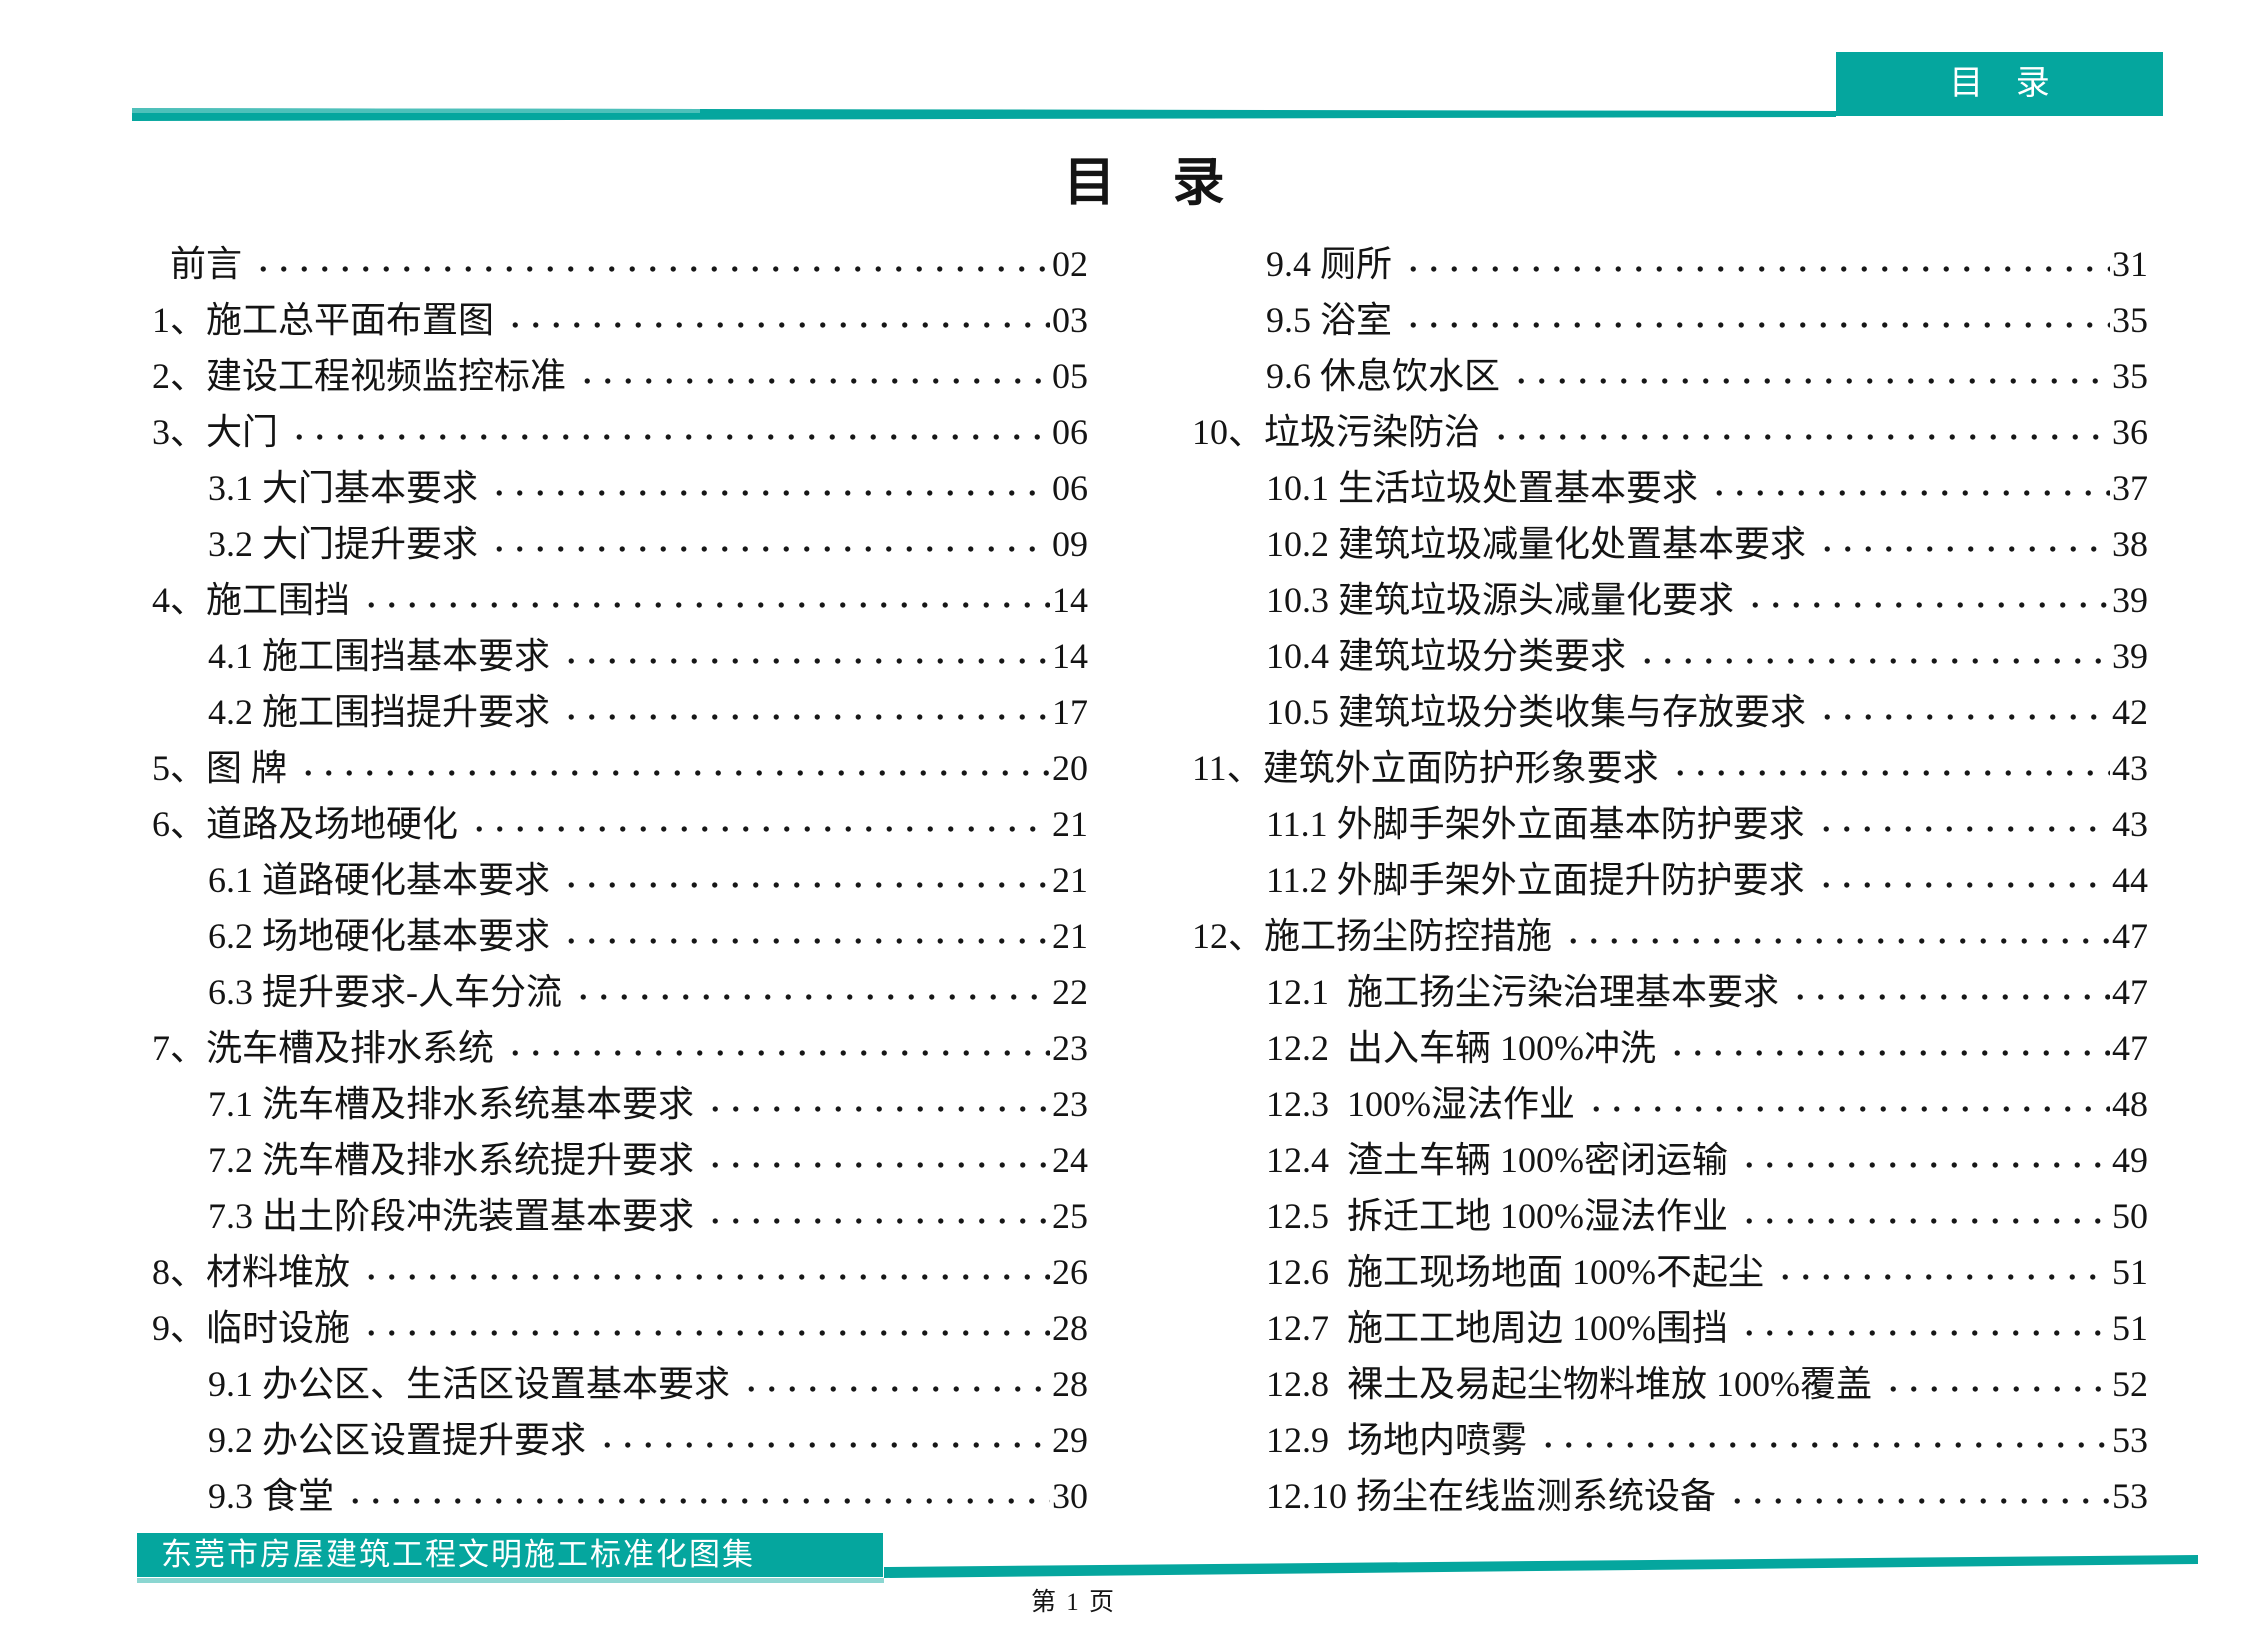 This screenshot has width=2244, height=1652. What do you see at coordinates (323, 320) in the screenshot?
I see `toc-entry-label: 1、施工总平面布置图` at bounding box center [323, 320].